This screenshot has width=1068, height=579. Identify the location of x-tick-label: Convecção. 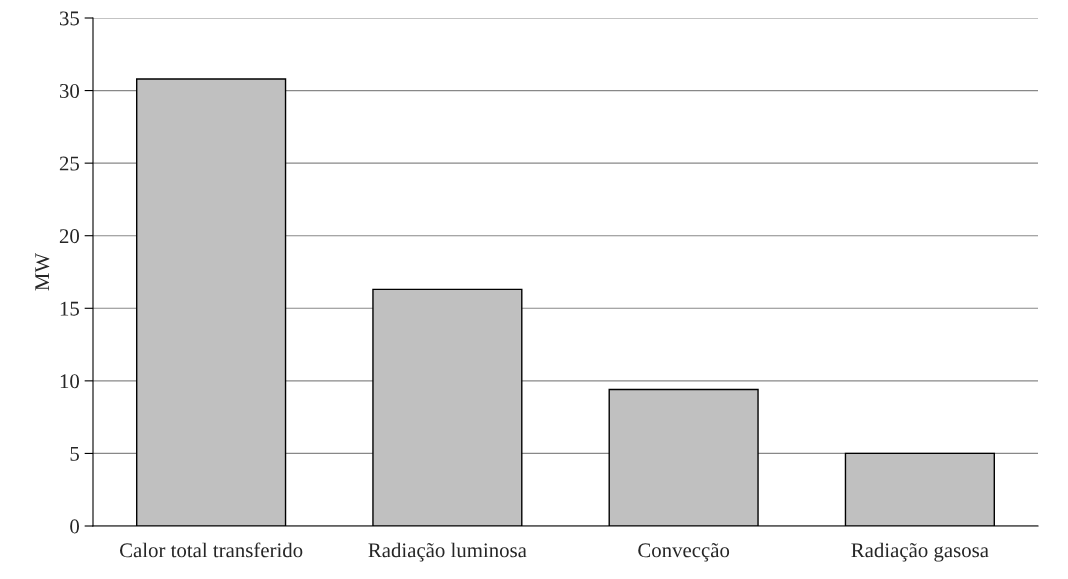
(684, 552).